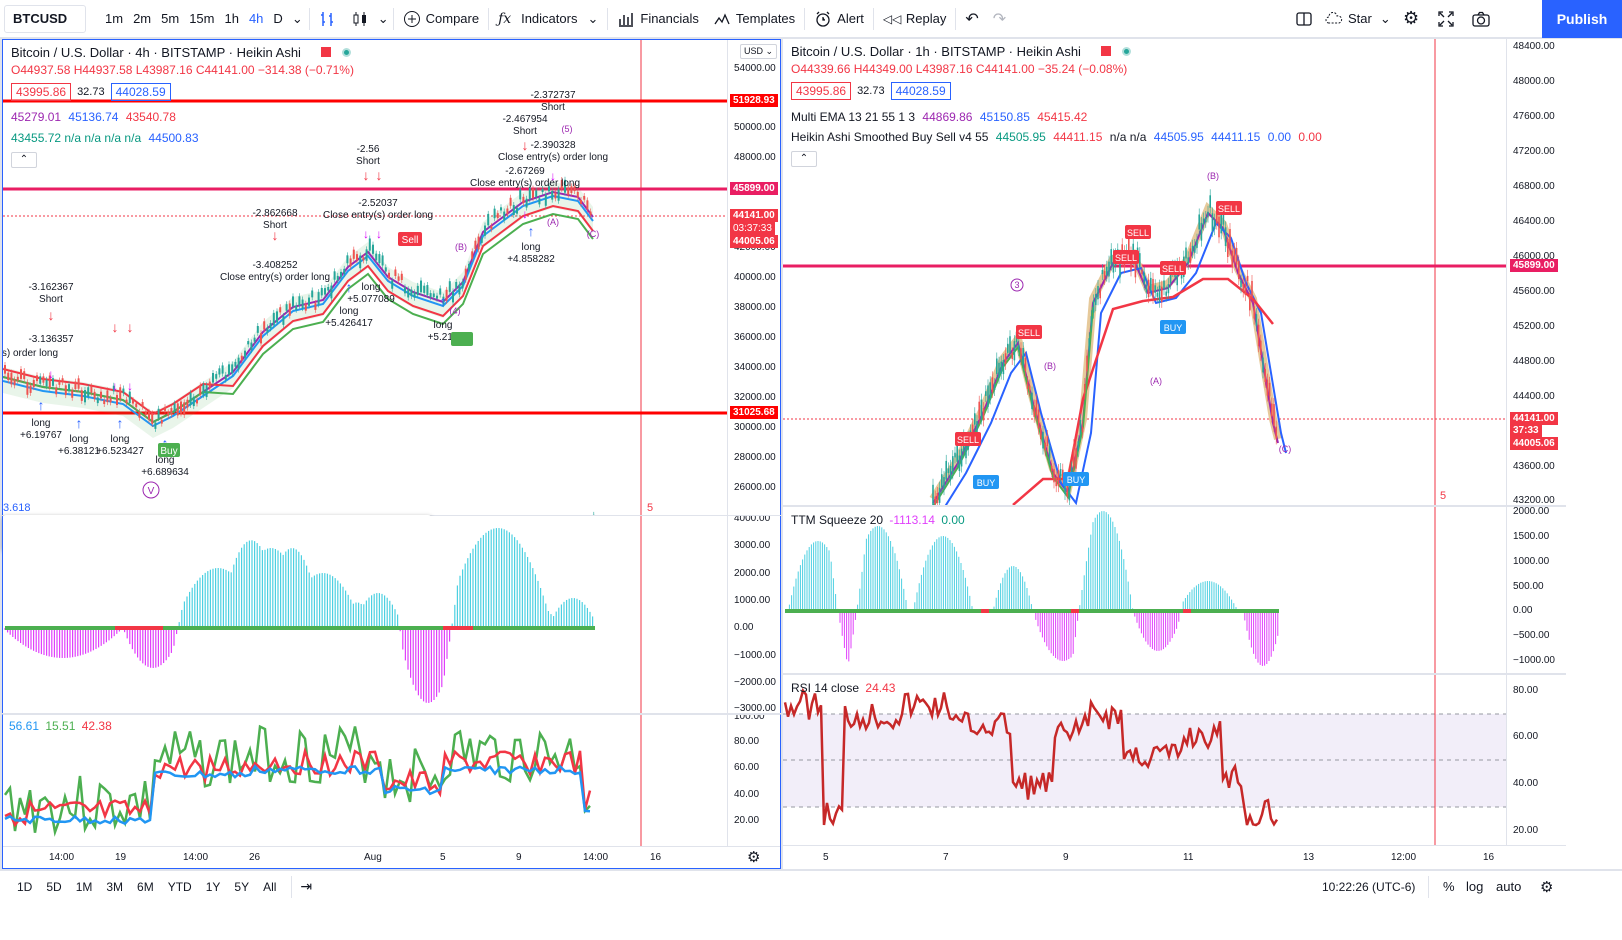 The image size is (1622, 940). Describe the element at coordinates (1481, 19) in the screenshot. I see `camera-icon` at that location.